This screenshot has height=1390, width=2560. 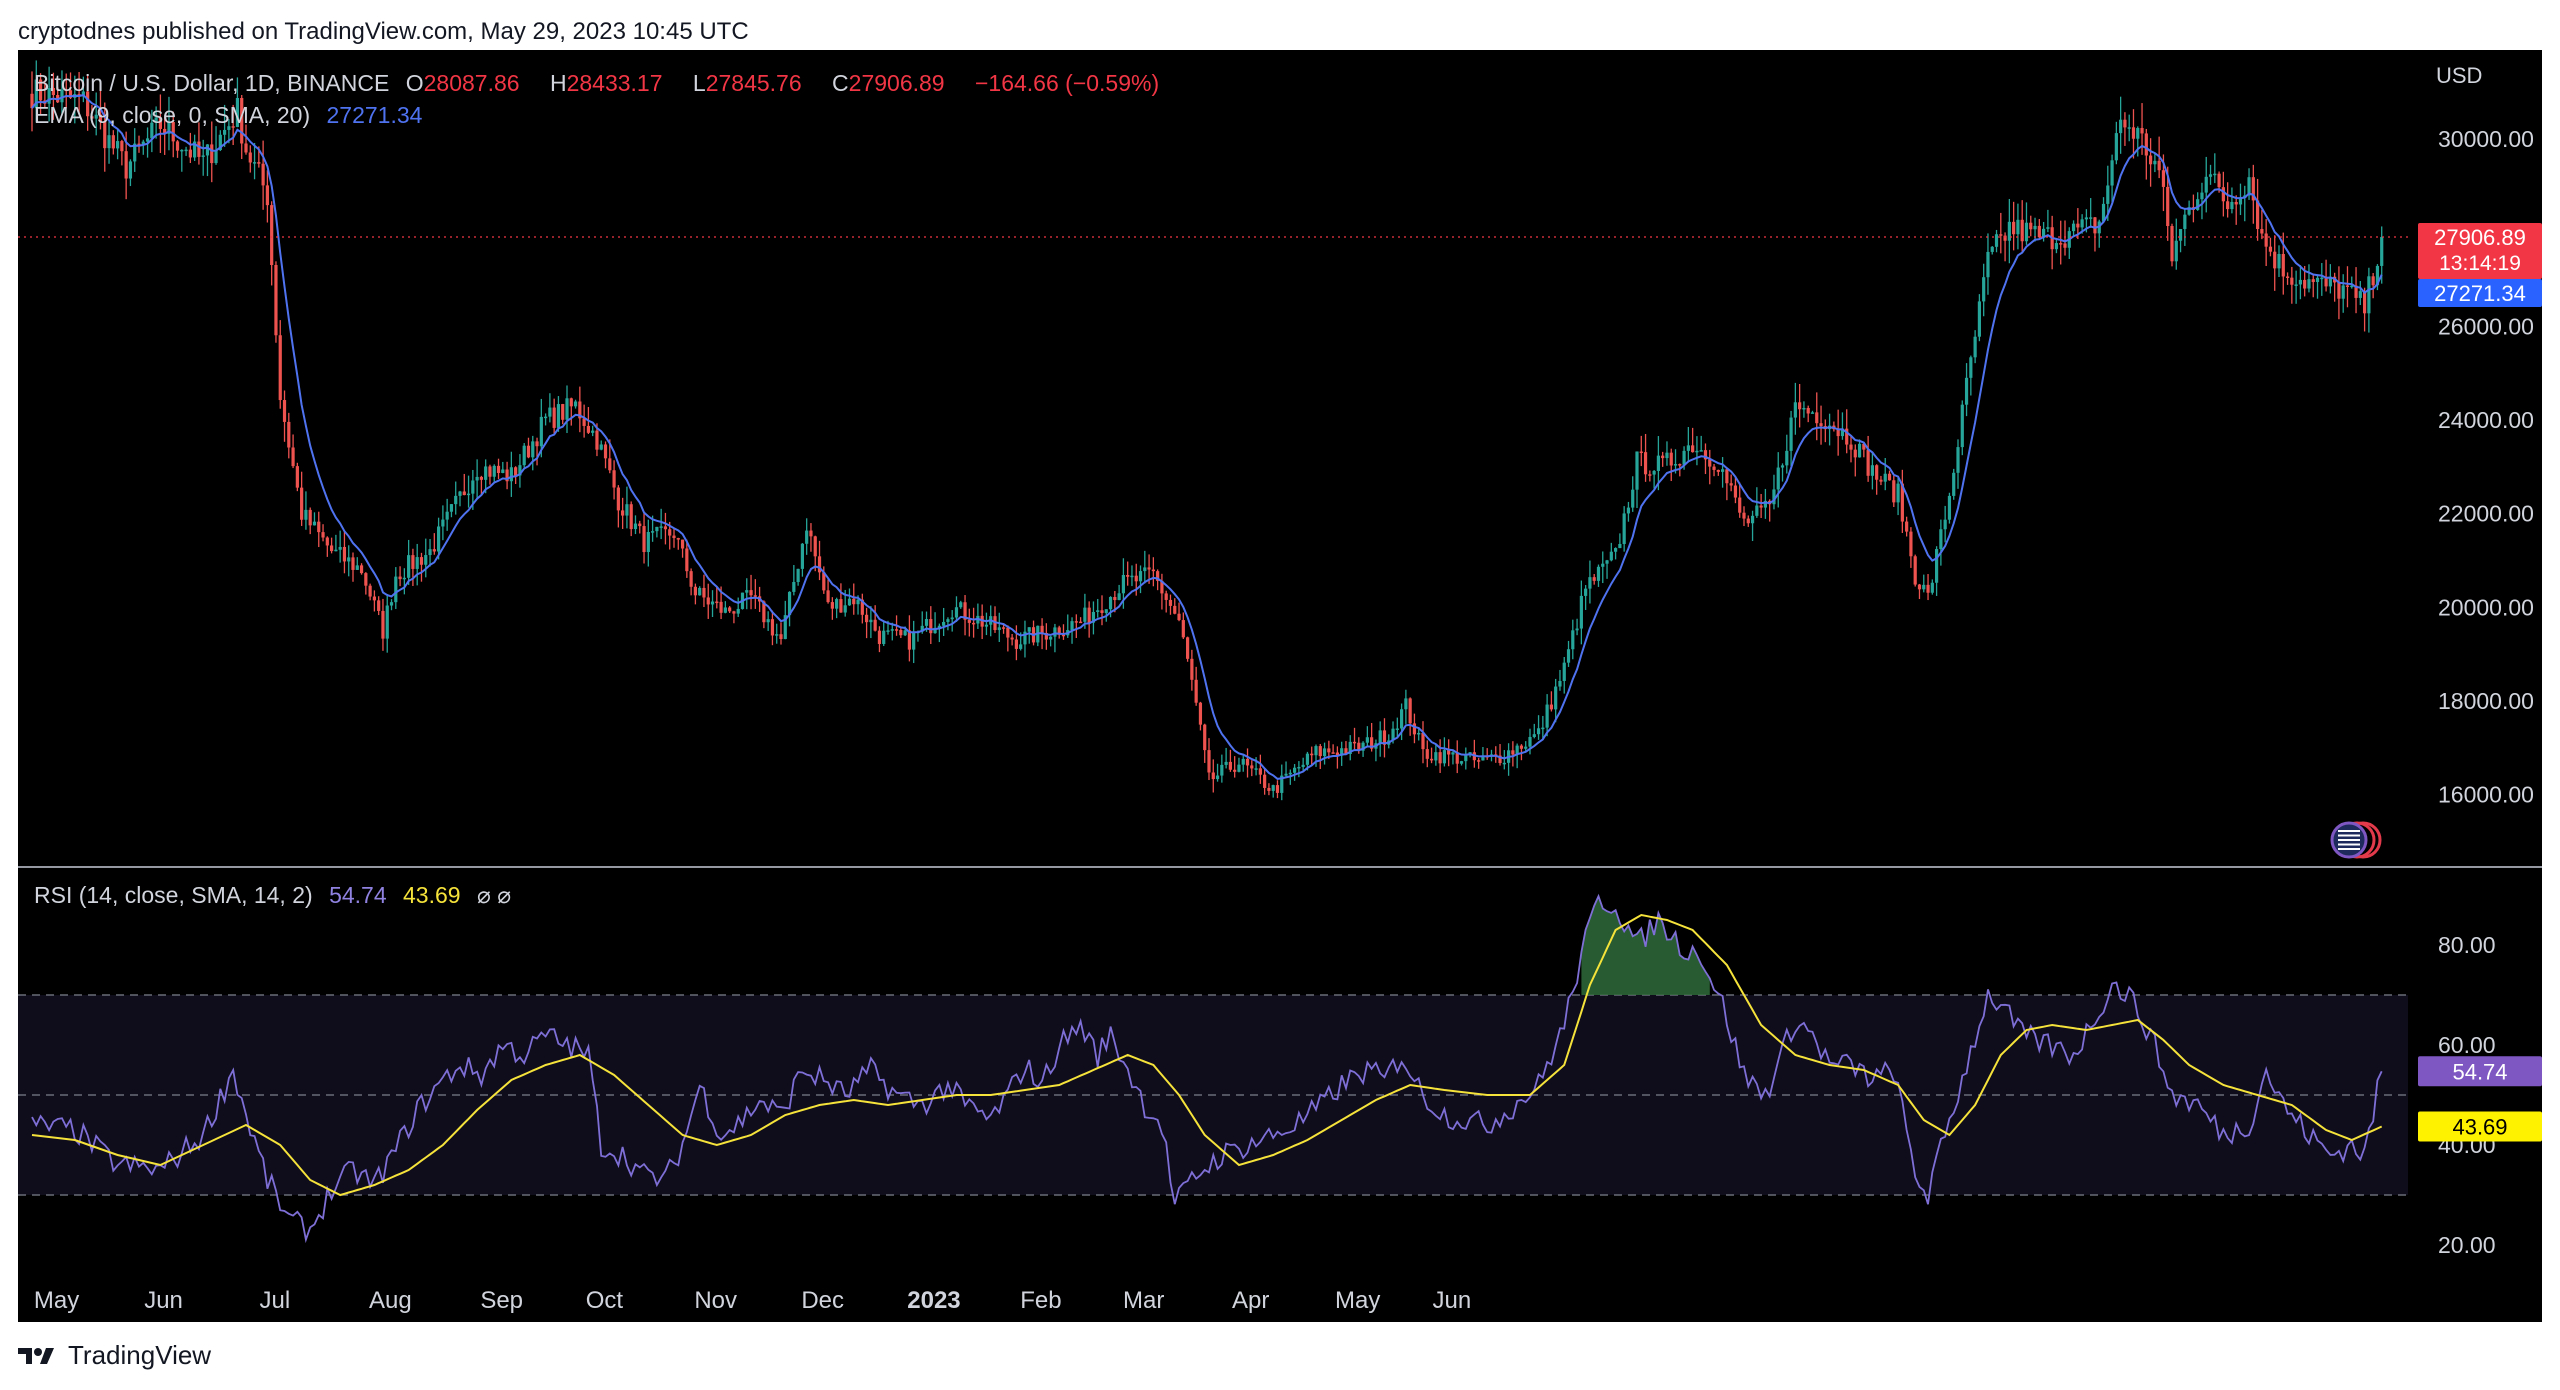 What do you see at coordinates (2349, 840) in the screenshot?
I see `flag-stripe` at bounding box center [2349, 840].